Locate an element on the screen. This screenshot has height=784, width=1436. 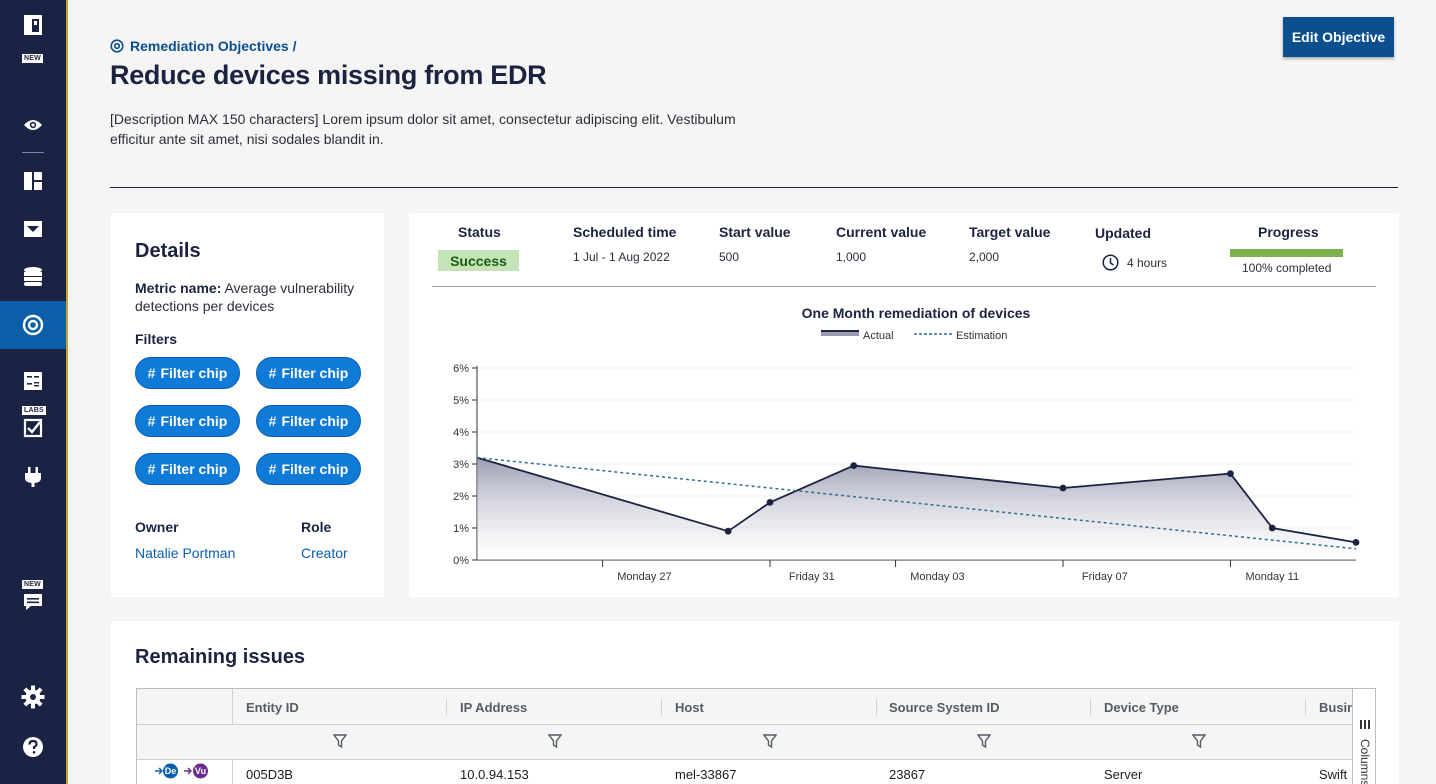
vulnerability-pill: Vu is located at coordinates (198, 771).